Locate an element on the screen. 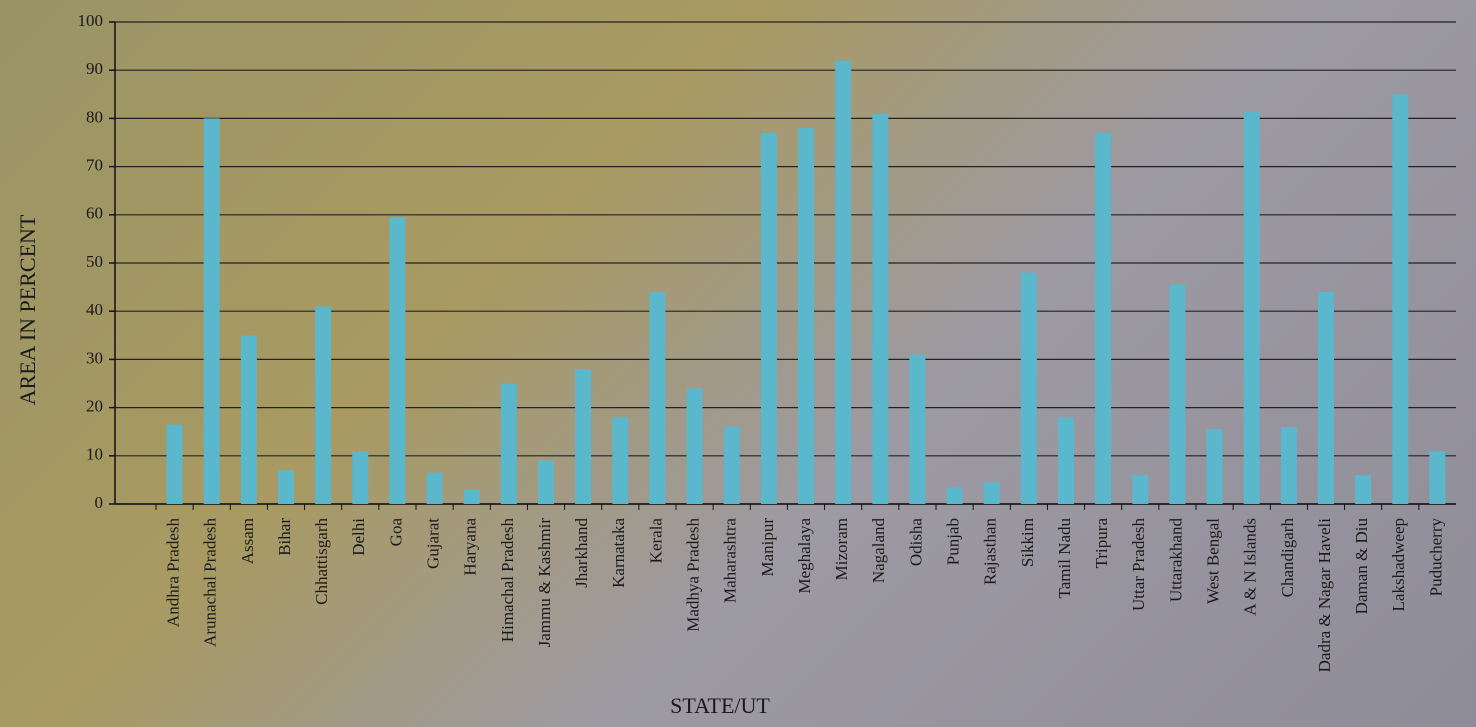 The image size is (1476, 727). y-tick-label: 80 is located at coordinates (94, 116).